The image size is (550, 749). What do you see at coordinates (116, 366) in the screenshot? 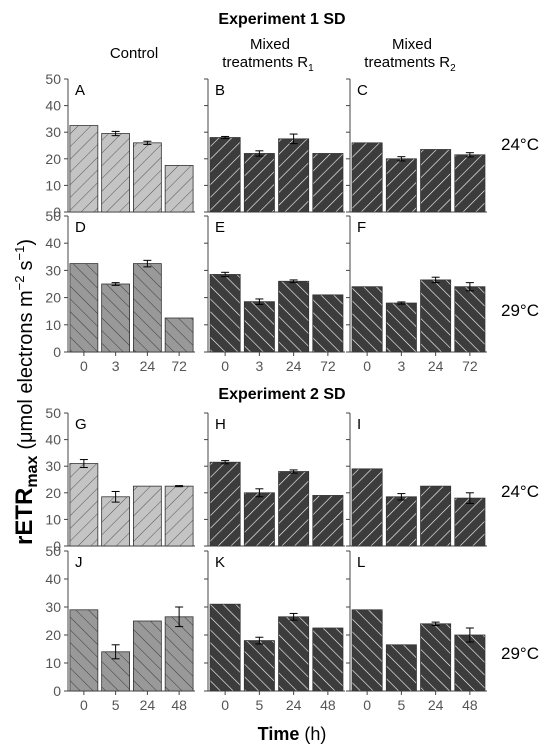
I see `panel-d-x-tick-label: 3` at bounding box center [116, 366].